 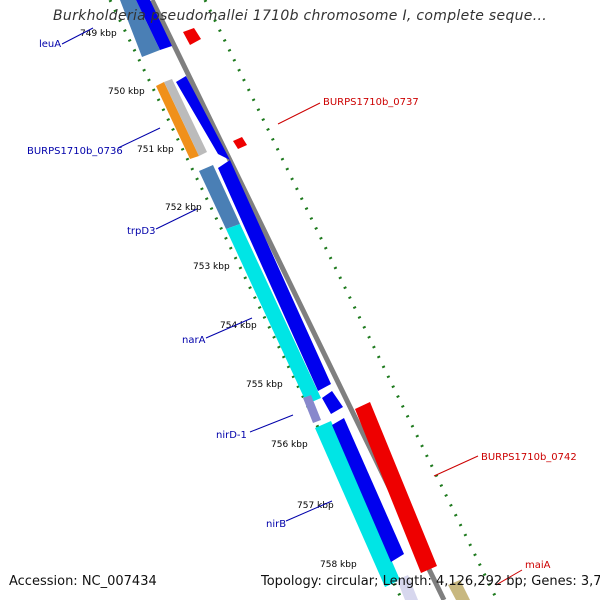 I want to click on gene-blue-nirB, so click(x=368, y=490).